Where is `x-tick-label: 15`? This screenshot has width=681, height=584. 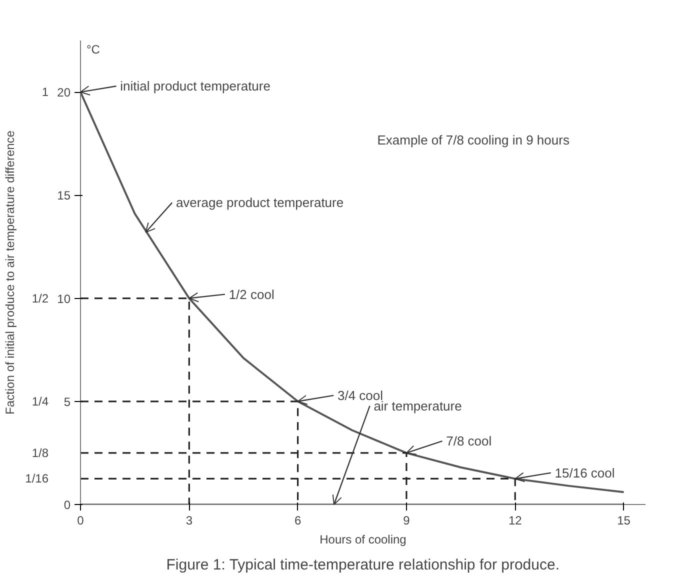
x-tick-label: 15 is located at coordinates (624, 521).